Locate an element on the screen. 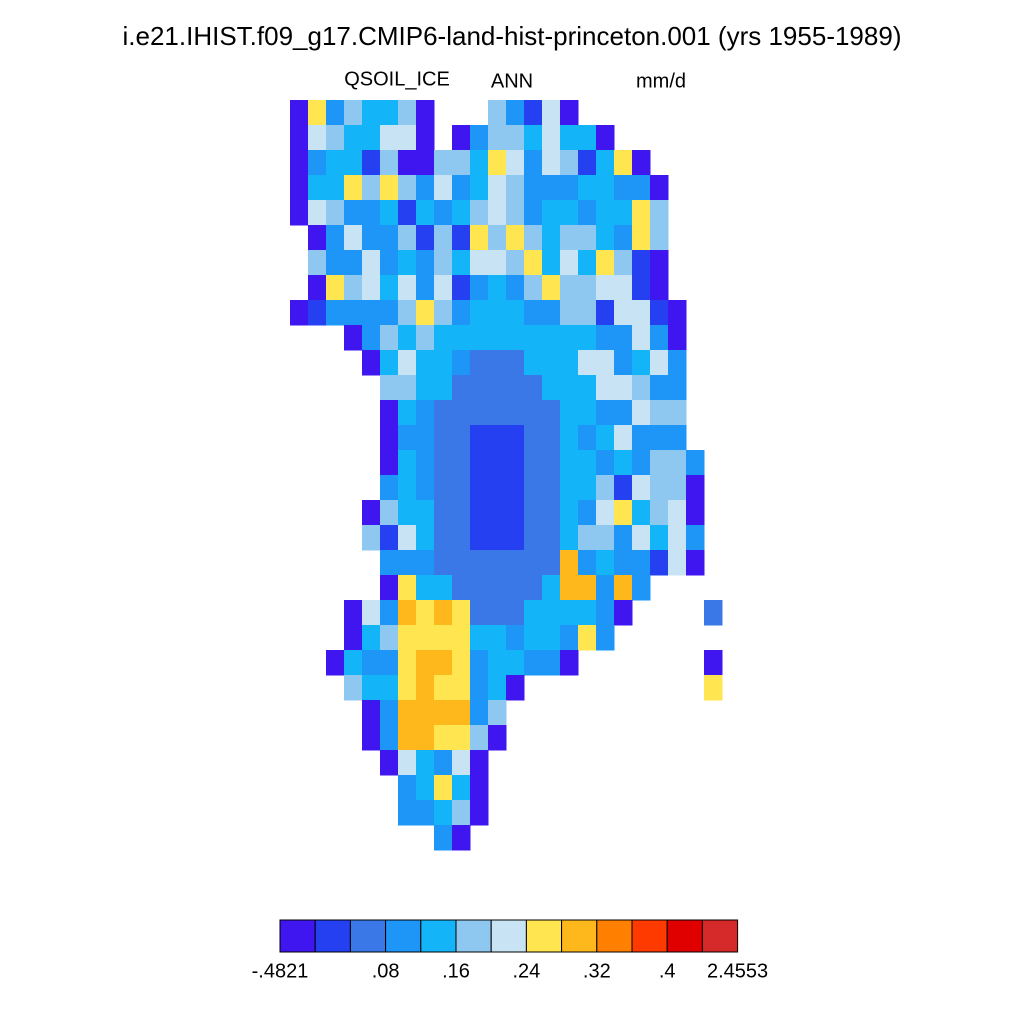 Image resolution: width=1024 pixels, height=1029 pixels. variable-label: QSOIL_ICE is located at coordinates (397, 79).